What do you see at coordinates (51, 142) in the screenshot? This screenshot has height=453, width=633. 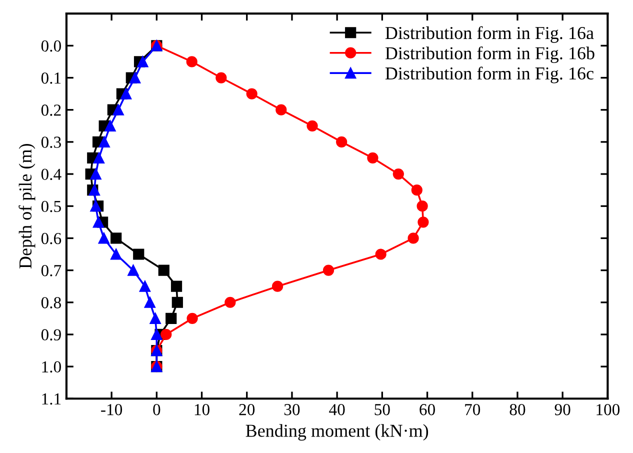 I see `y-tick-label: 0.3` at bounding box center [51, 142].